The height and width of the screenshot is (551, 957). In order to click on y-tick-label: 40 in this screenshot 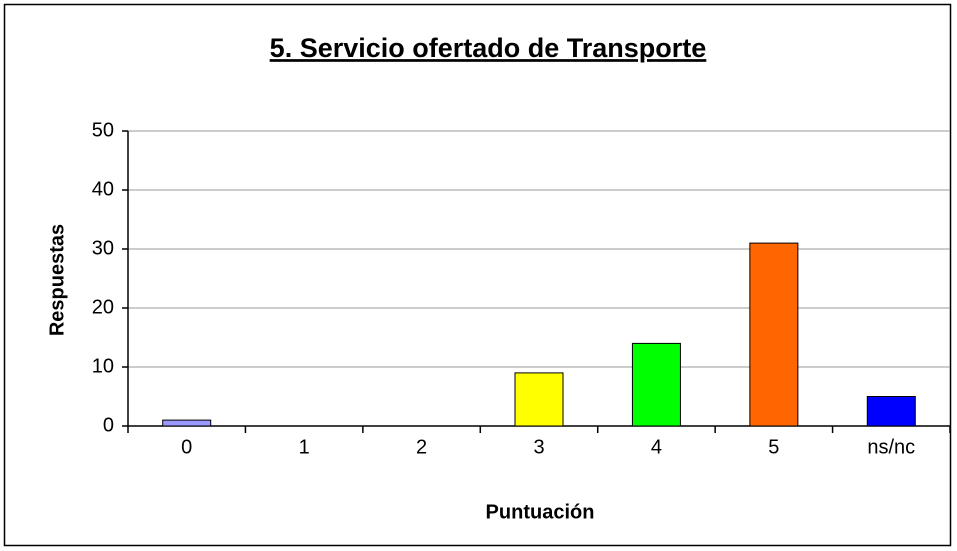, I will do `click(103, 189)`.